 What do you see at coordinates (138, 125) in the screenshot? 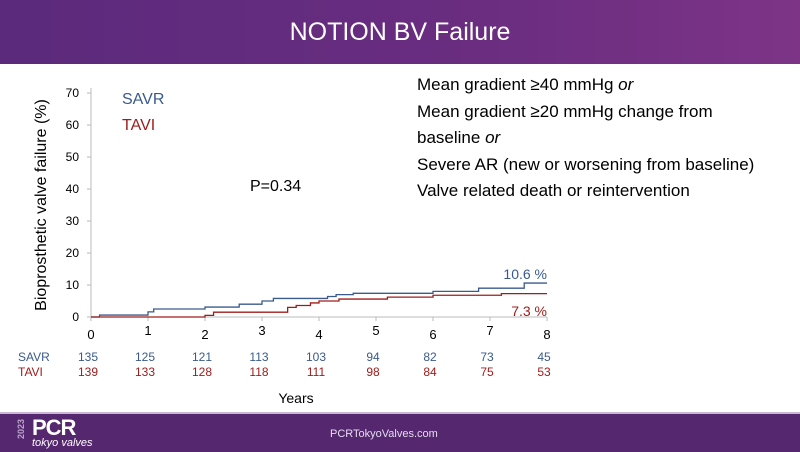
I see `legend-tavi: TAVI` at bounding box center [138, 125].